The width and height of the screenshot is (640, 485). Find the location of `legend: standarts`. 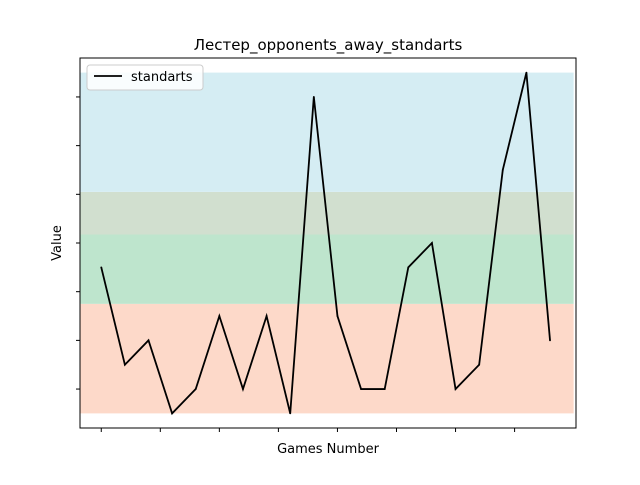

legend: standarts is located at coordinates (145, 77).